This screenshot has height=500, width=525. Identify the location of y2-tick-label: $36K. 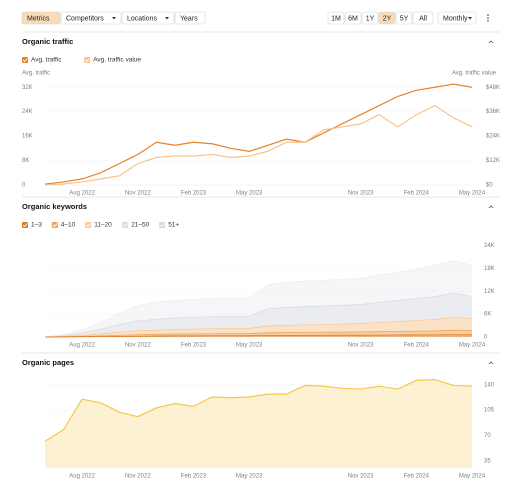
(493, 112).